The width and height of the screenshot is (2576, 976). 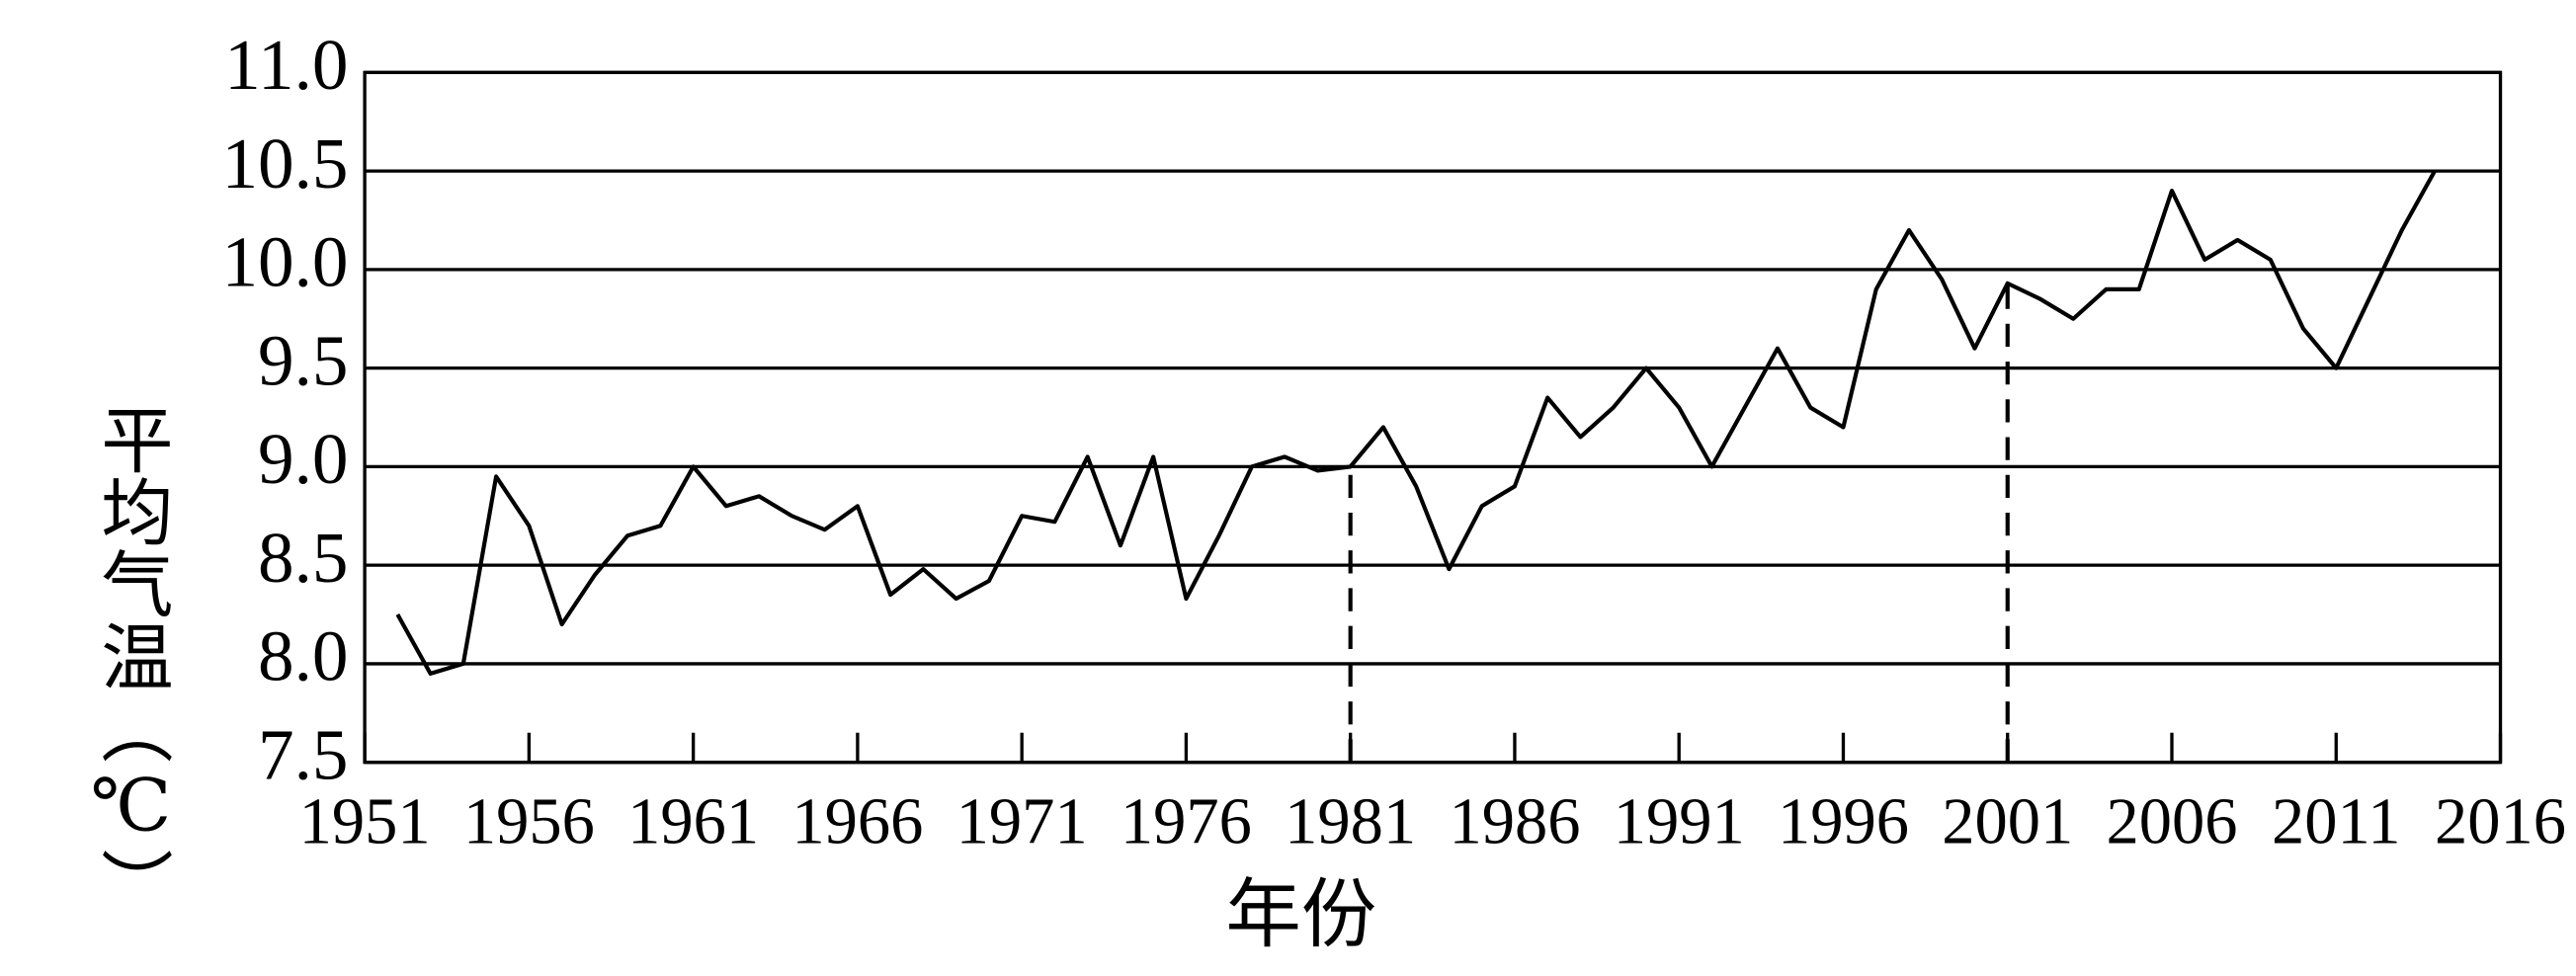 What do you see at coordinates (303, 656) in the screenshot?
I see `y-tick-label: 8.0` at bounding box center [303, 656].